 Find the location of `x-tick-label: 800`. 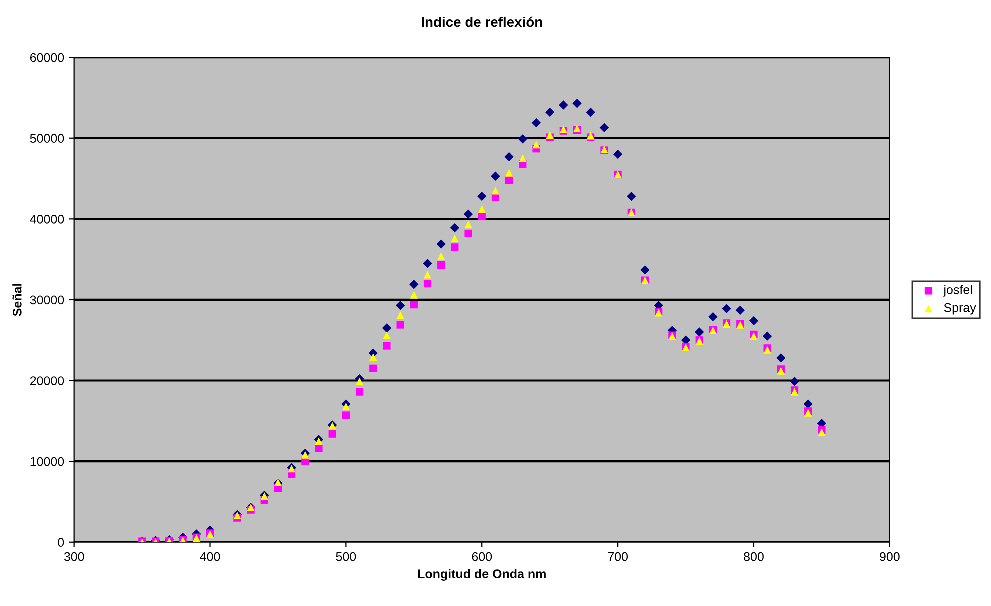

x-tick-label: 800 is located at coordinates (754, 557).